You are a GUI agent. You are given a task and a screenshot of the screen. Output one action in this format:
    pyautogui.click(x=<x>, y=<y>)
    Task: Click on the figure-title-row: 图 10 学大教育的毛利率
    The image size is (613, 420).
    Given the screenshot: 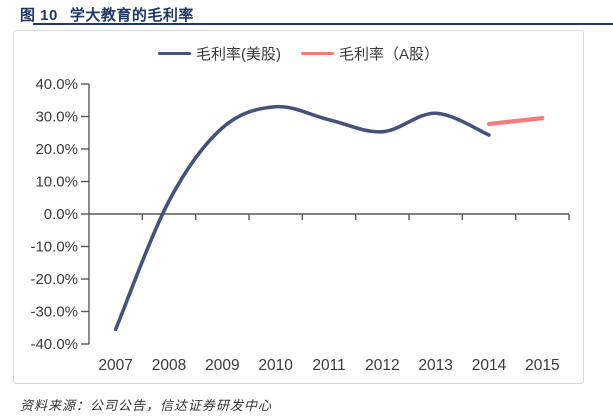 What is the action you would take?
    pyautogui.click(x=107, y=14)
    